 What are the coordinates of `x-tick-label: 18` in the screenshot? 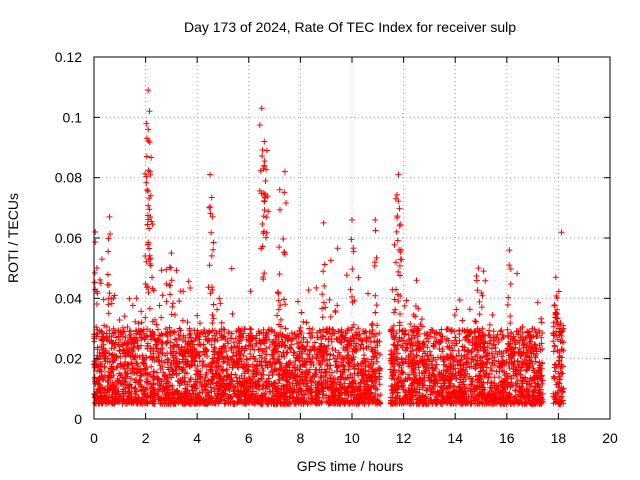 It's located at (559, 438).